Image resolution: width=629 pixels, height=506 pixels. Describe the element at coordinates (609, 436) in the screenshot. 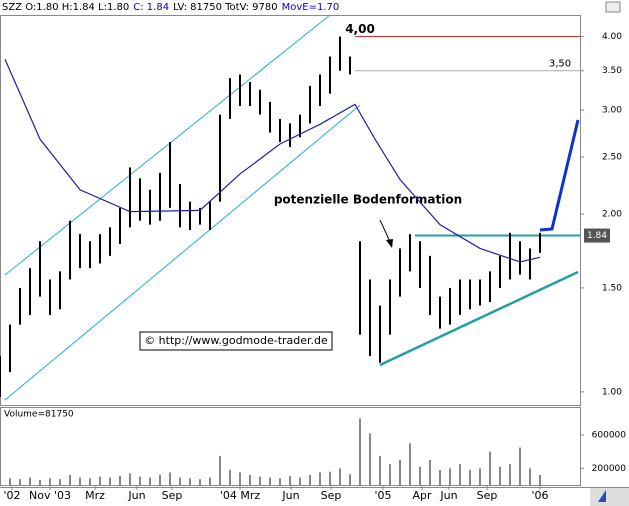

I see `volume-tick-label: 600000` at that location.